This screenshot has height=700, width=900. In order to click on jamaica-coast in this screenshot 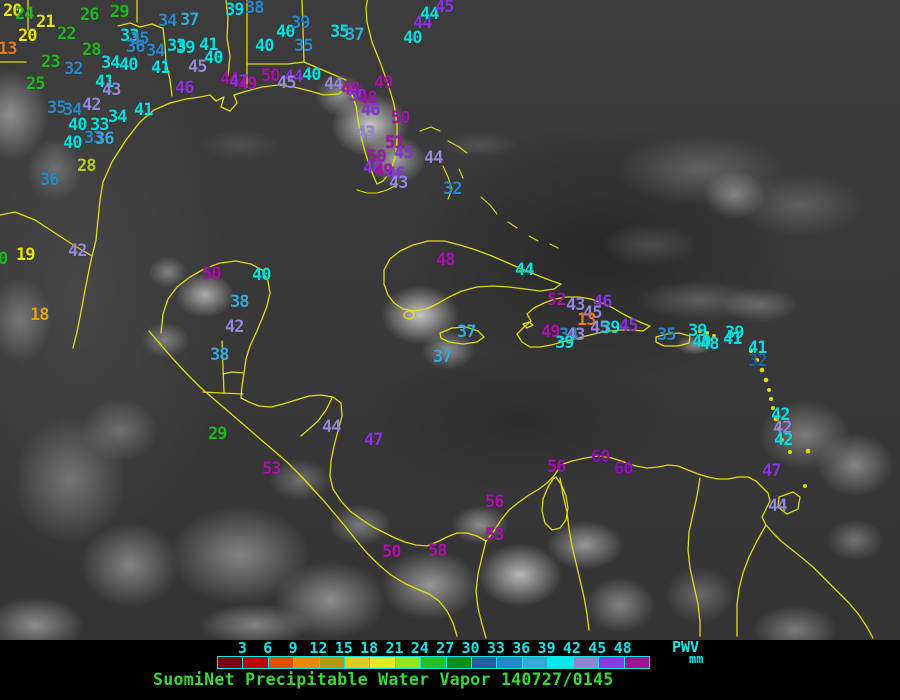, I will do `click(462, 335)`.